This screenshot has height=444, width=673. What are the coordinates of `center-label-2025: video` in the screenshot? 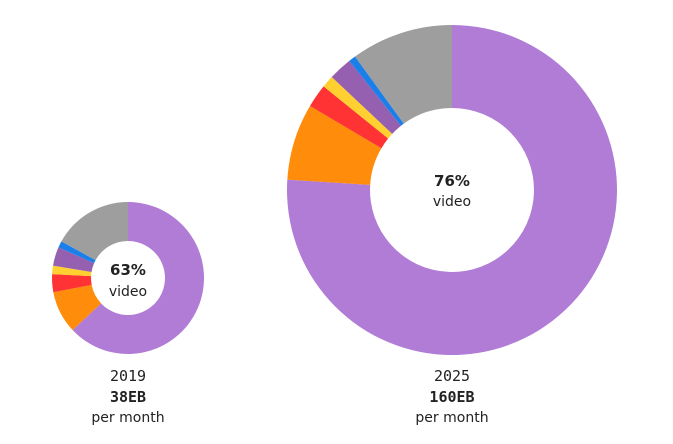 It's located at (452, 202).